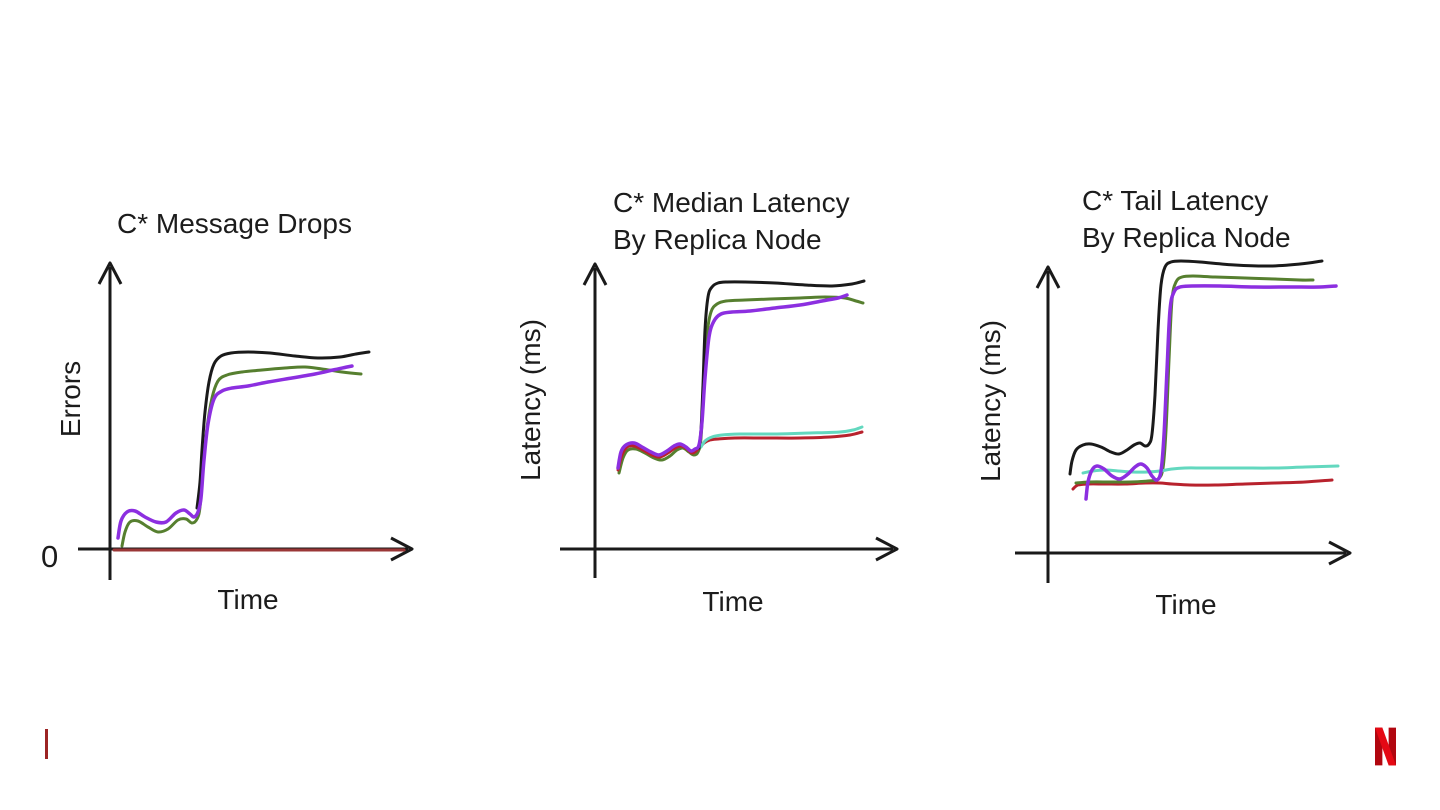  What do you see at coordinates (740, 451) in the screenshot?
I see `series-line-red` at bounding box center [740, 451].